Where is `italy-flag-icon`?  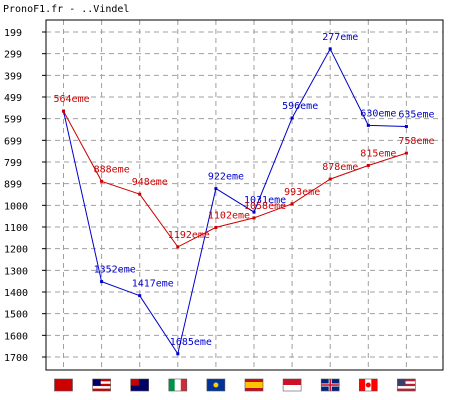
italy-flag-icon is located at coordinates (178, 385).